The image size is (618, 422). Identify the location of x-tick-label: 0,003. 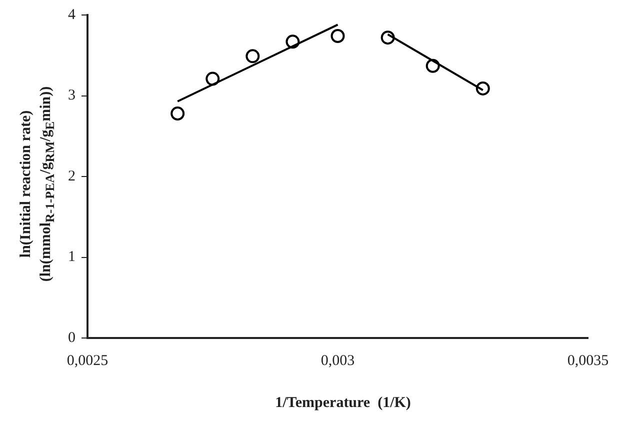
(337, 360).